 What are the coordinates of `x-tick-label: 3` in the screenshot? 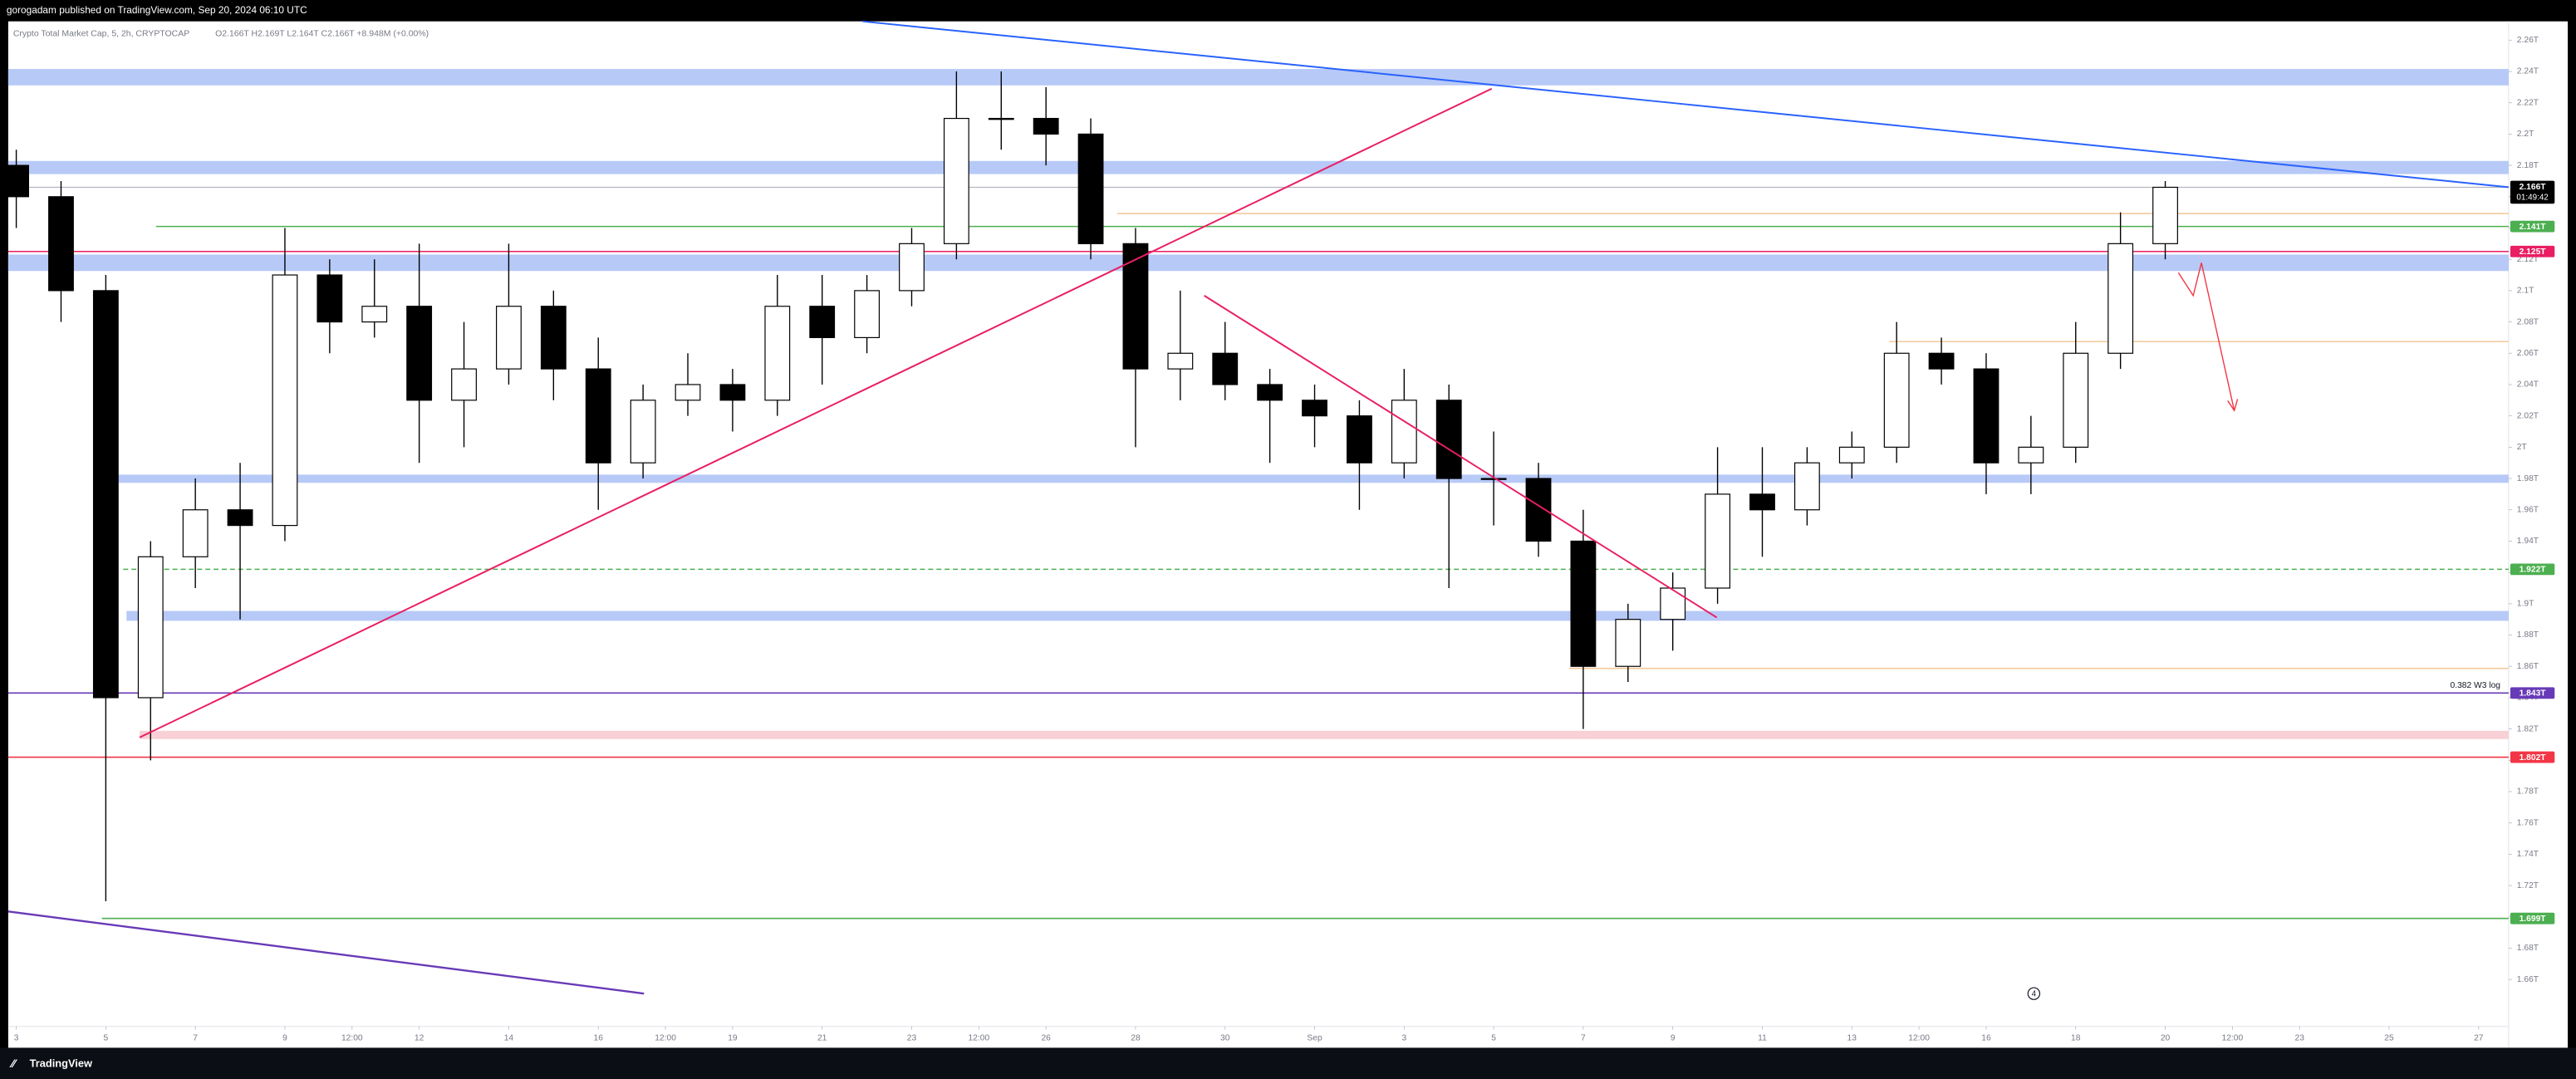 It's located at (16, 1037).